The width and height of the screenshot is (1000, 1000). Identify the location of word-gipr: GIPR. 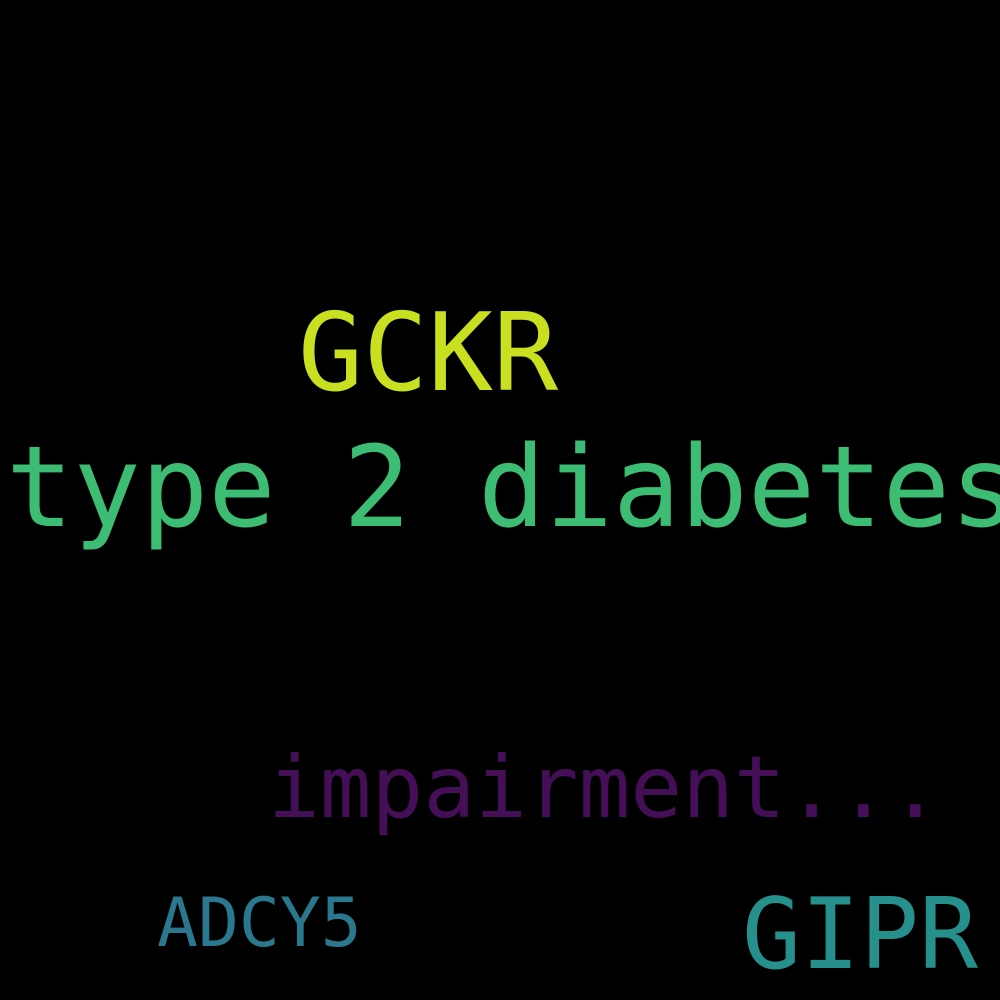
(860, 935).